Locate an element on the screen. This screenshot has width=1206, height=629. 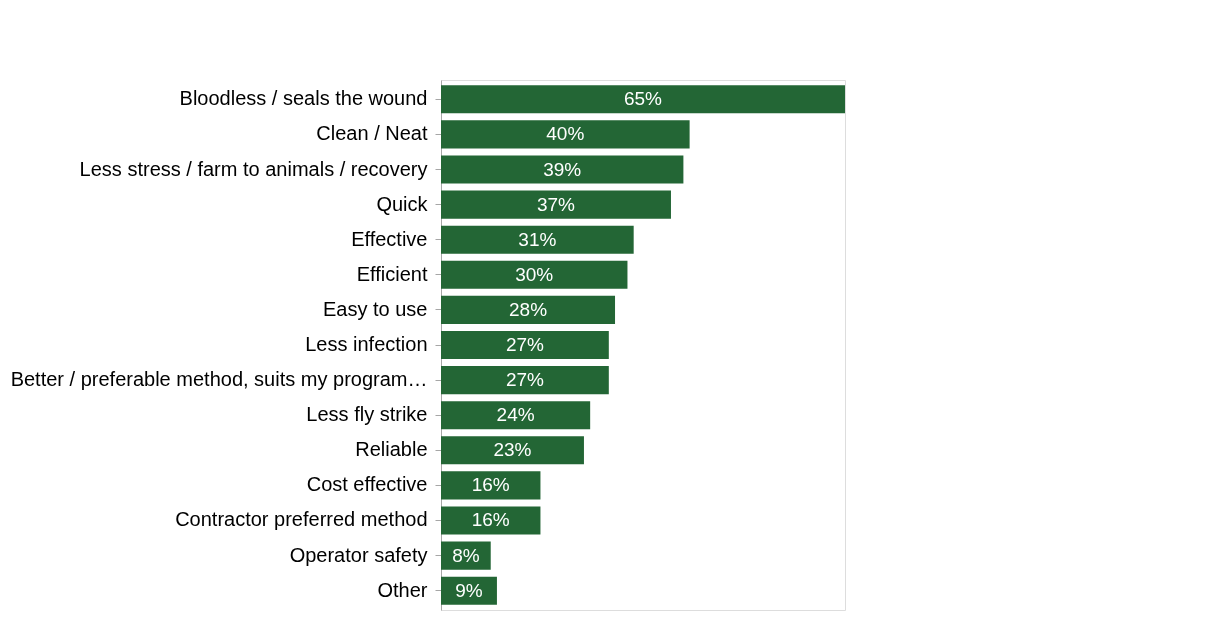
y-tick-label: Less infection is located at coordinates (366, 344).